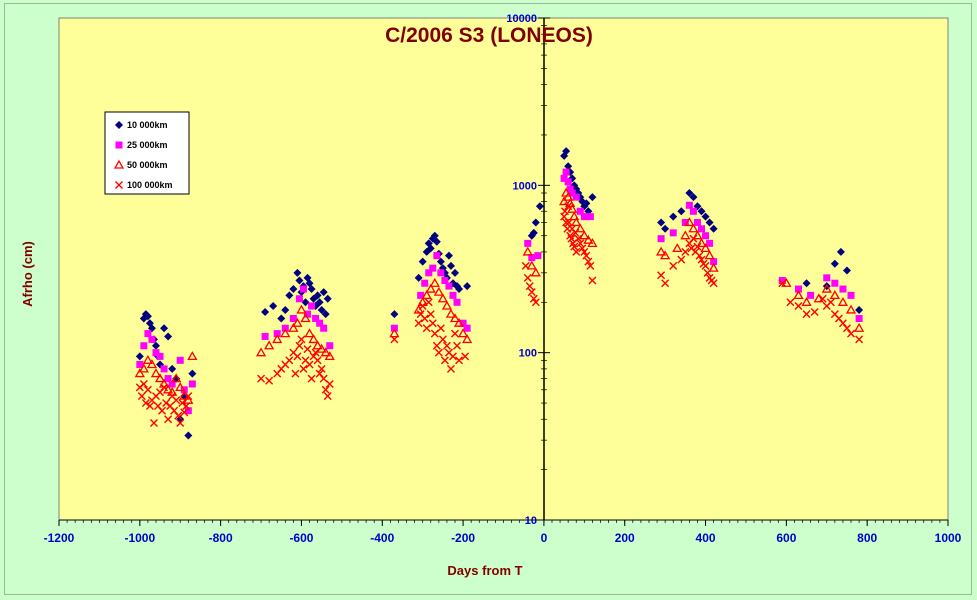 The image size is (977, 600). I want to click on x-tick-label: 1000, so click(948, 538).